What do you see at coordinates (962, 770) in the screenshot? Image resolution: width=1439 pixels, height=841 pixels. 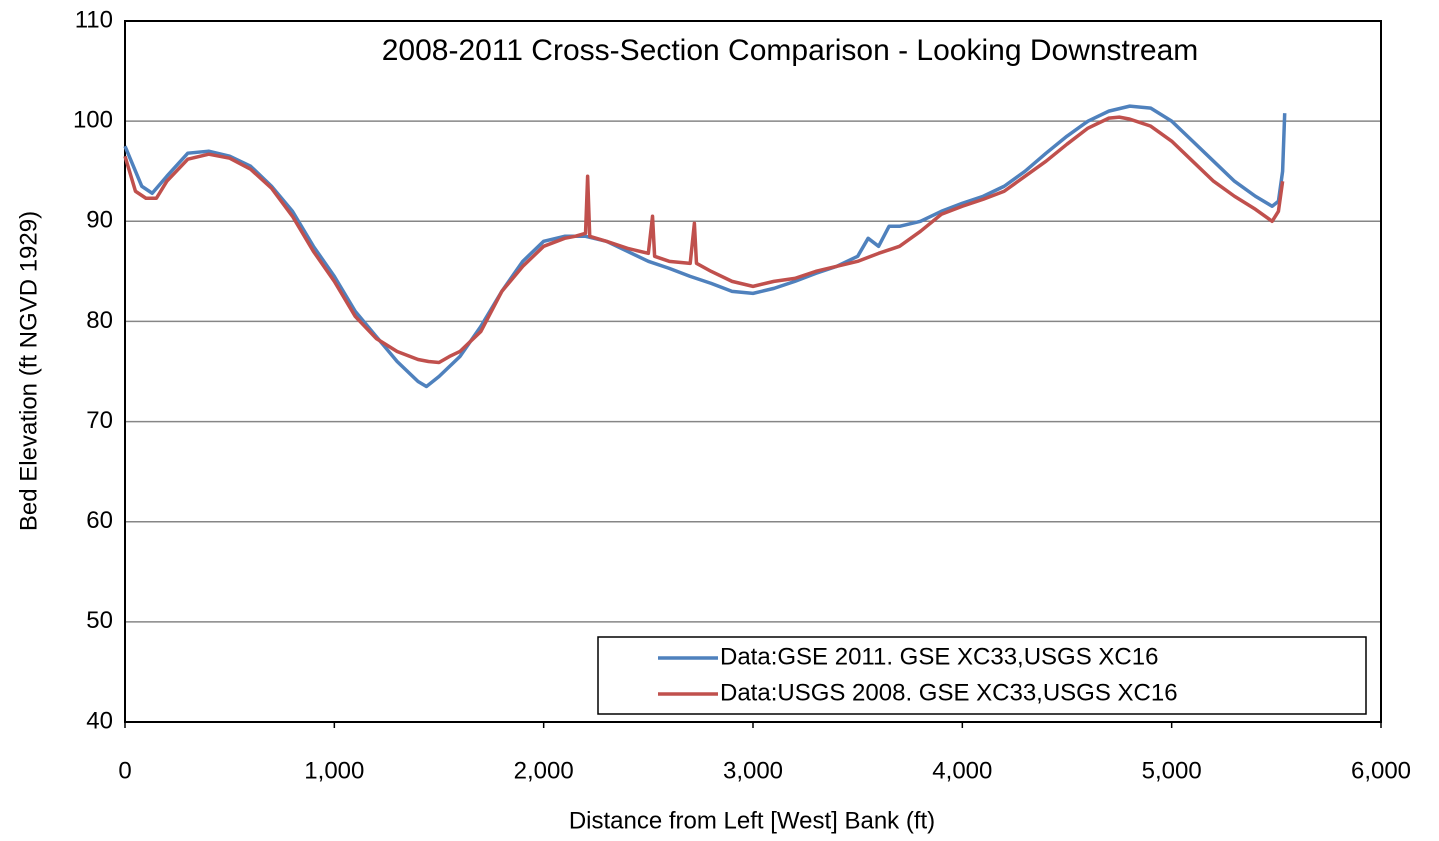 I see `x-tick-label: 4,000` at bounding box center [962, 770].